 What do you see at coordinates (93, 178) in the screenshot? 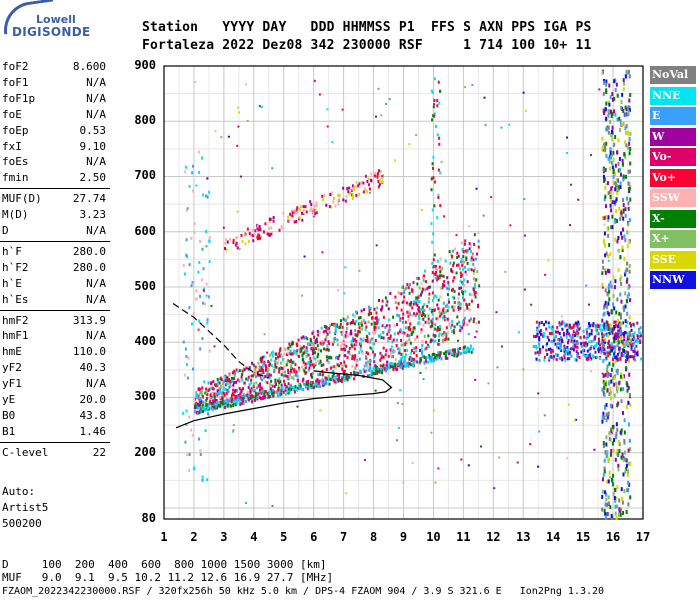
I see `parameter-value: 2.50` at bounding box center [93, 178].